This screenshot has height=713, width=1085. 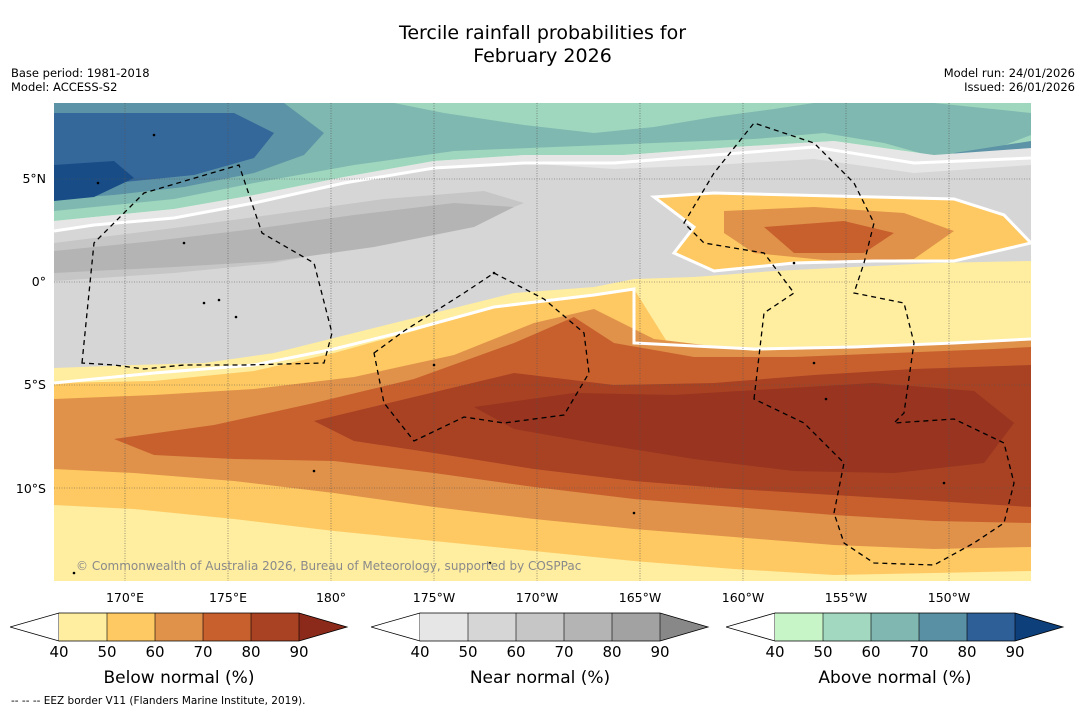 What do you see at coordinates (323, 627) in the screenshot?
I see `cb-below-high` at bounding box center [323, 627].